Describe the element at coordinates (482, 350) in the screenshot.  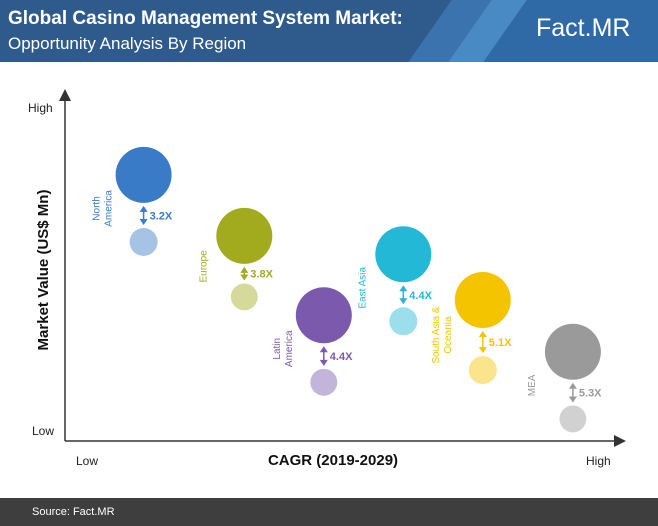
I see `arrowhead-down-south-asia-oceania` at that location.